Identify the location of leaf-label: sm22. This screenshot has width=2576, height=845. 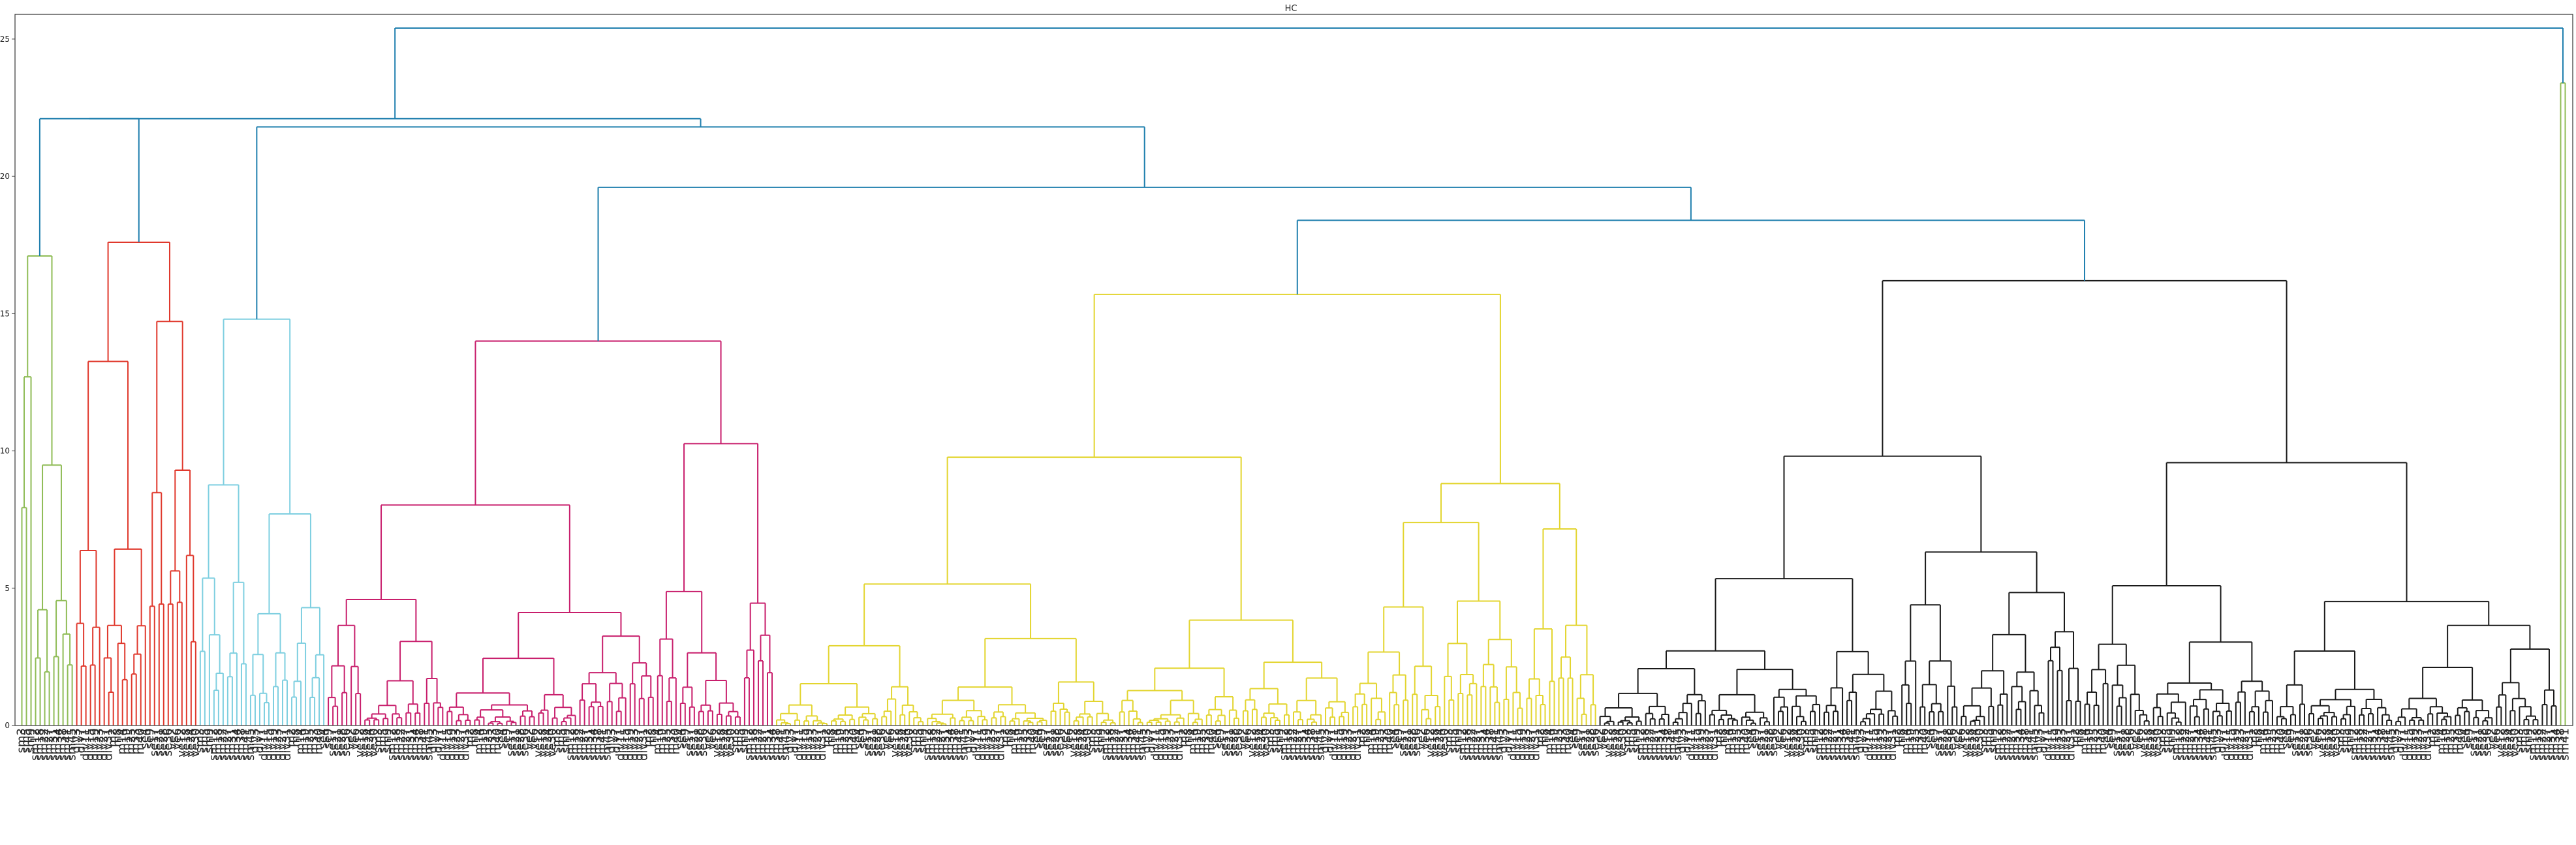
(2007, 744).